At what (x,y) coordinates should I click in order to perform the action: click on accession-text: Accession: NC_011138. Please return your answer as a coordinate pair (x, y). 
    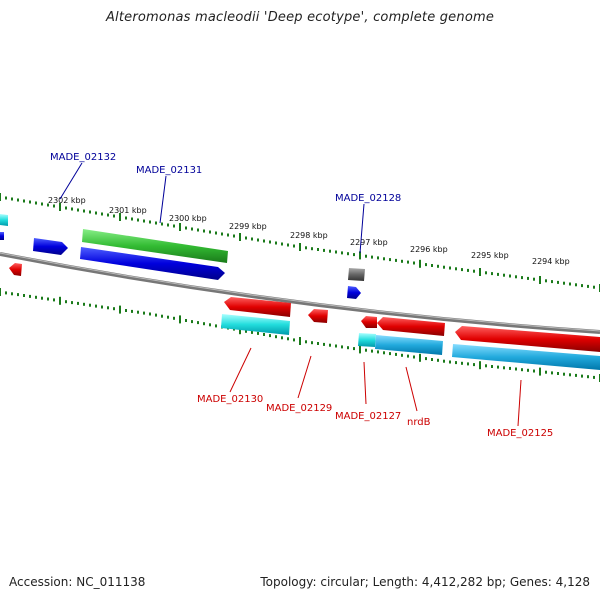
    Looking at the image, I should click on (77, 582).